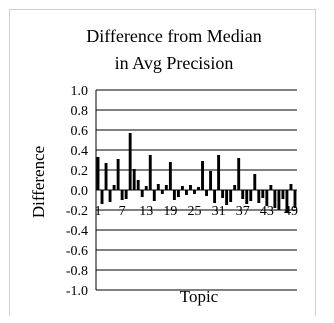 This screenshot has width=334, height=323. Describe the element at coordinates (98, 211) in the screenshot. I see `x-tick-label: 1` at that location.